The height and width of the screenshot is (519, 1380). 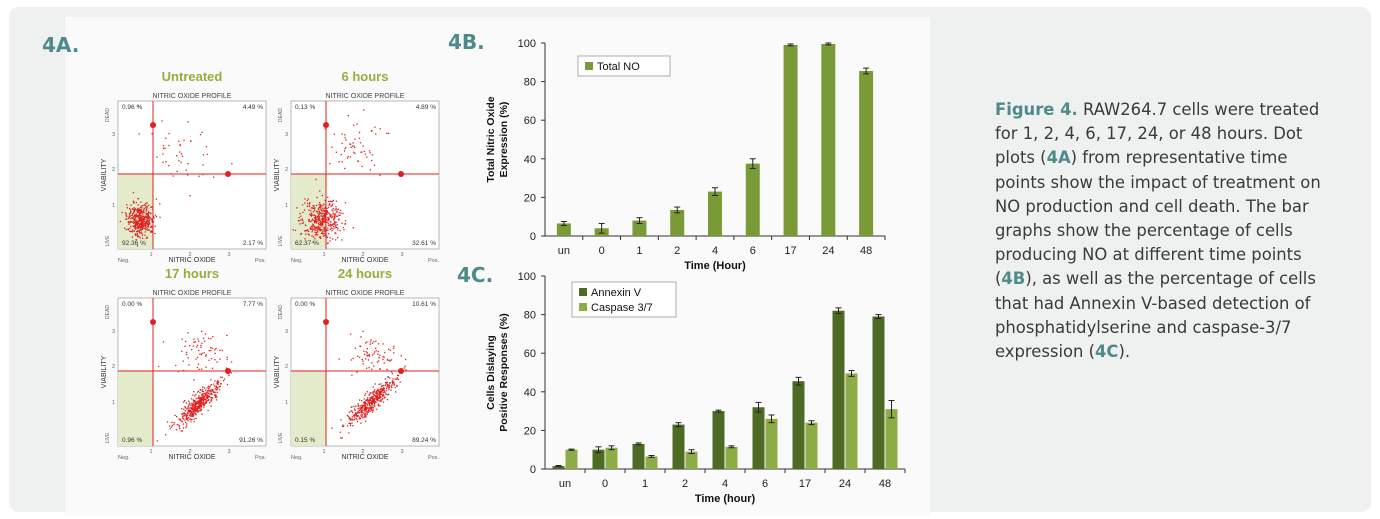 I want to click on x-axis-label: Time (Hour), so click(x=715, y=266).